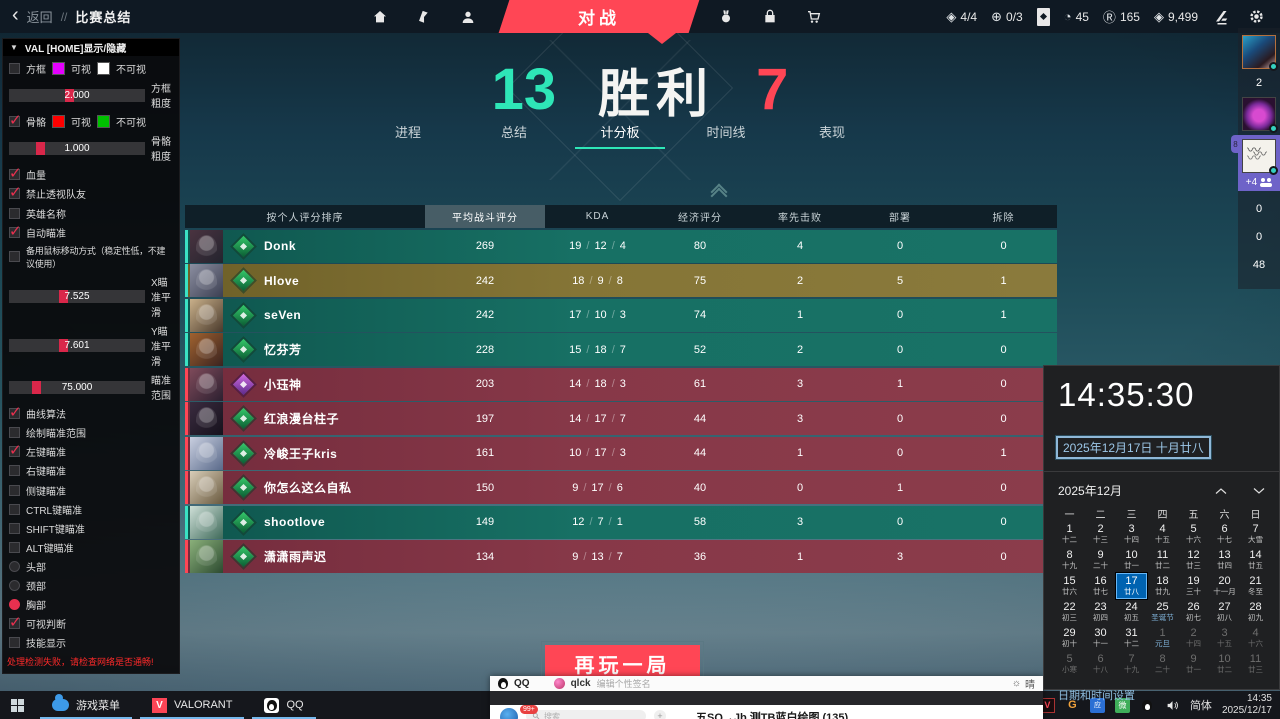 Image resolution: width=1280 pixels, height=719 pixels. Describe the element at coordinates (77, 296) in the screenshot. I see `slider: 7.525` at that location.